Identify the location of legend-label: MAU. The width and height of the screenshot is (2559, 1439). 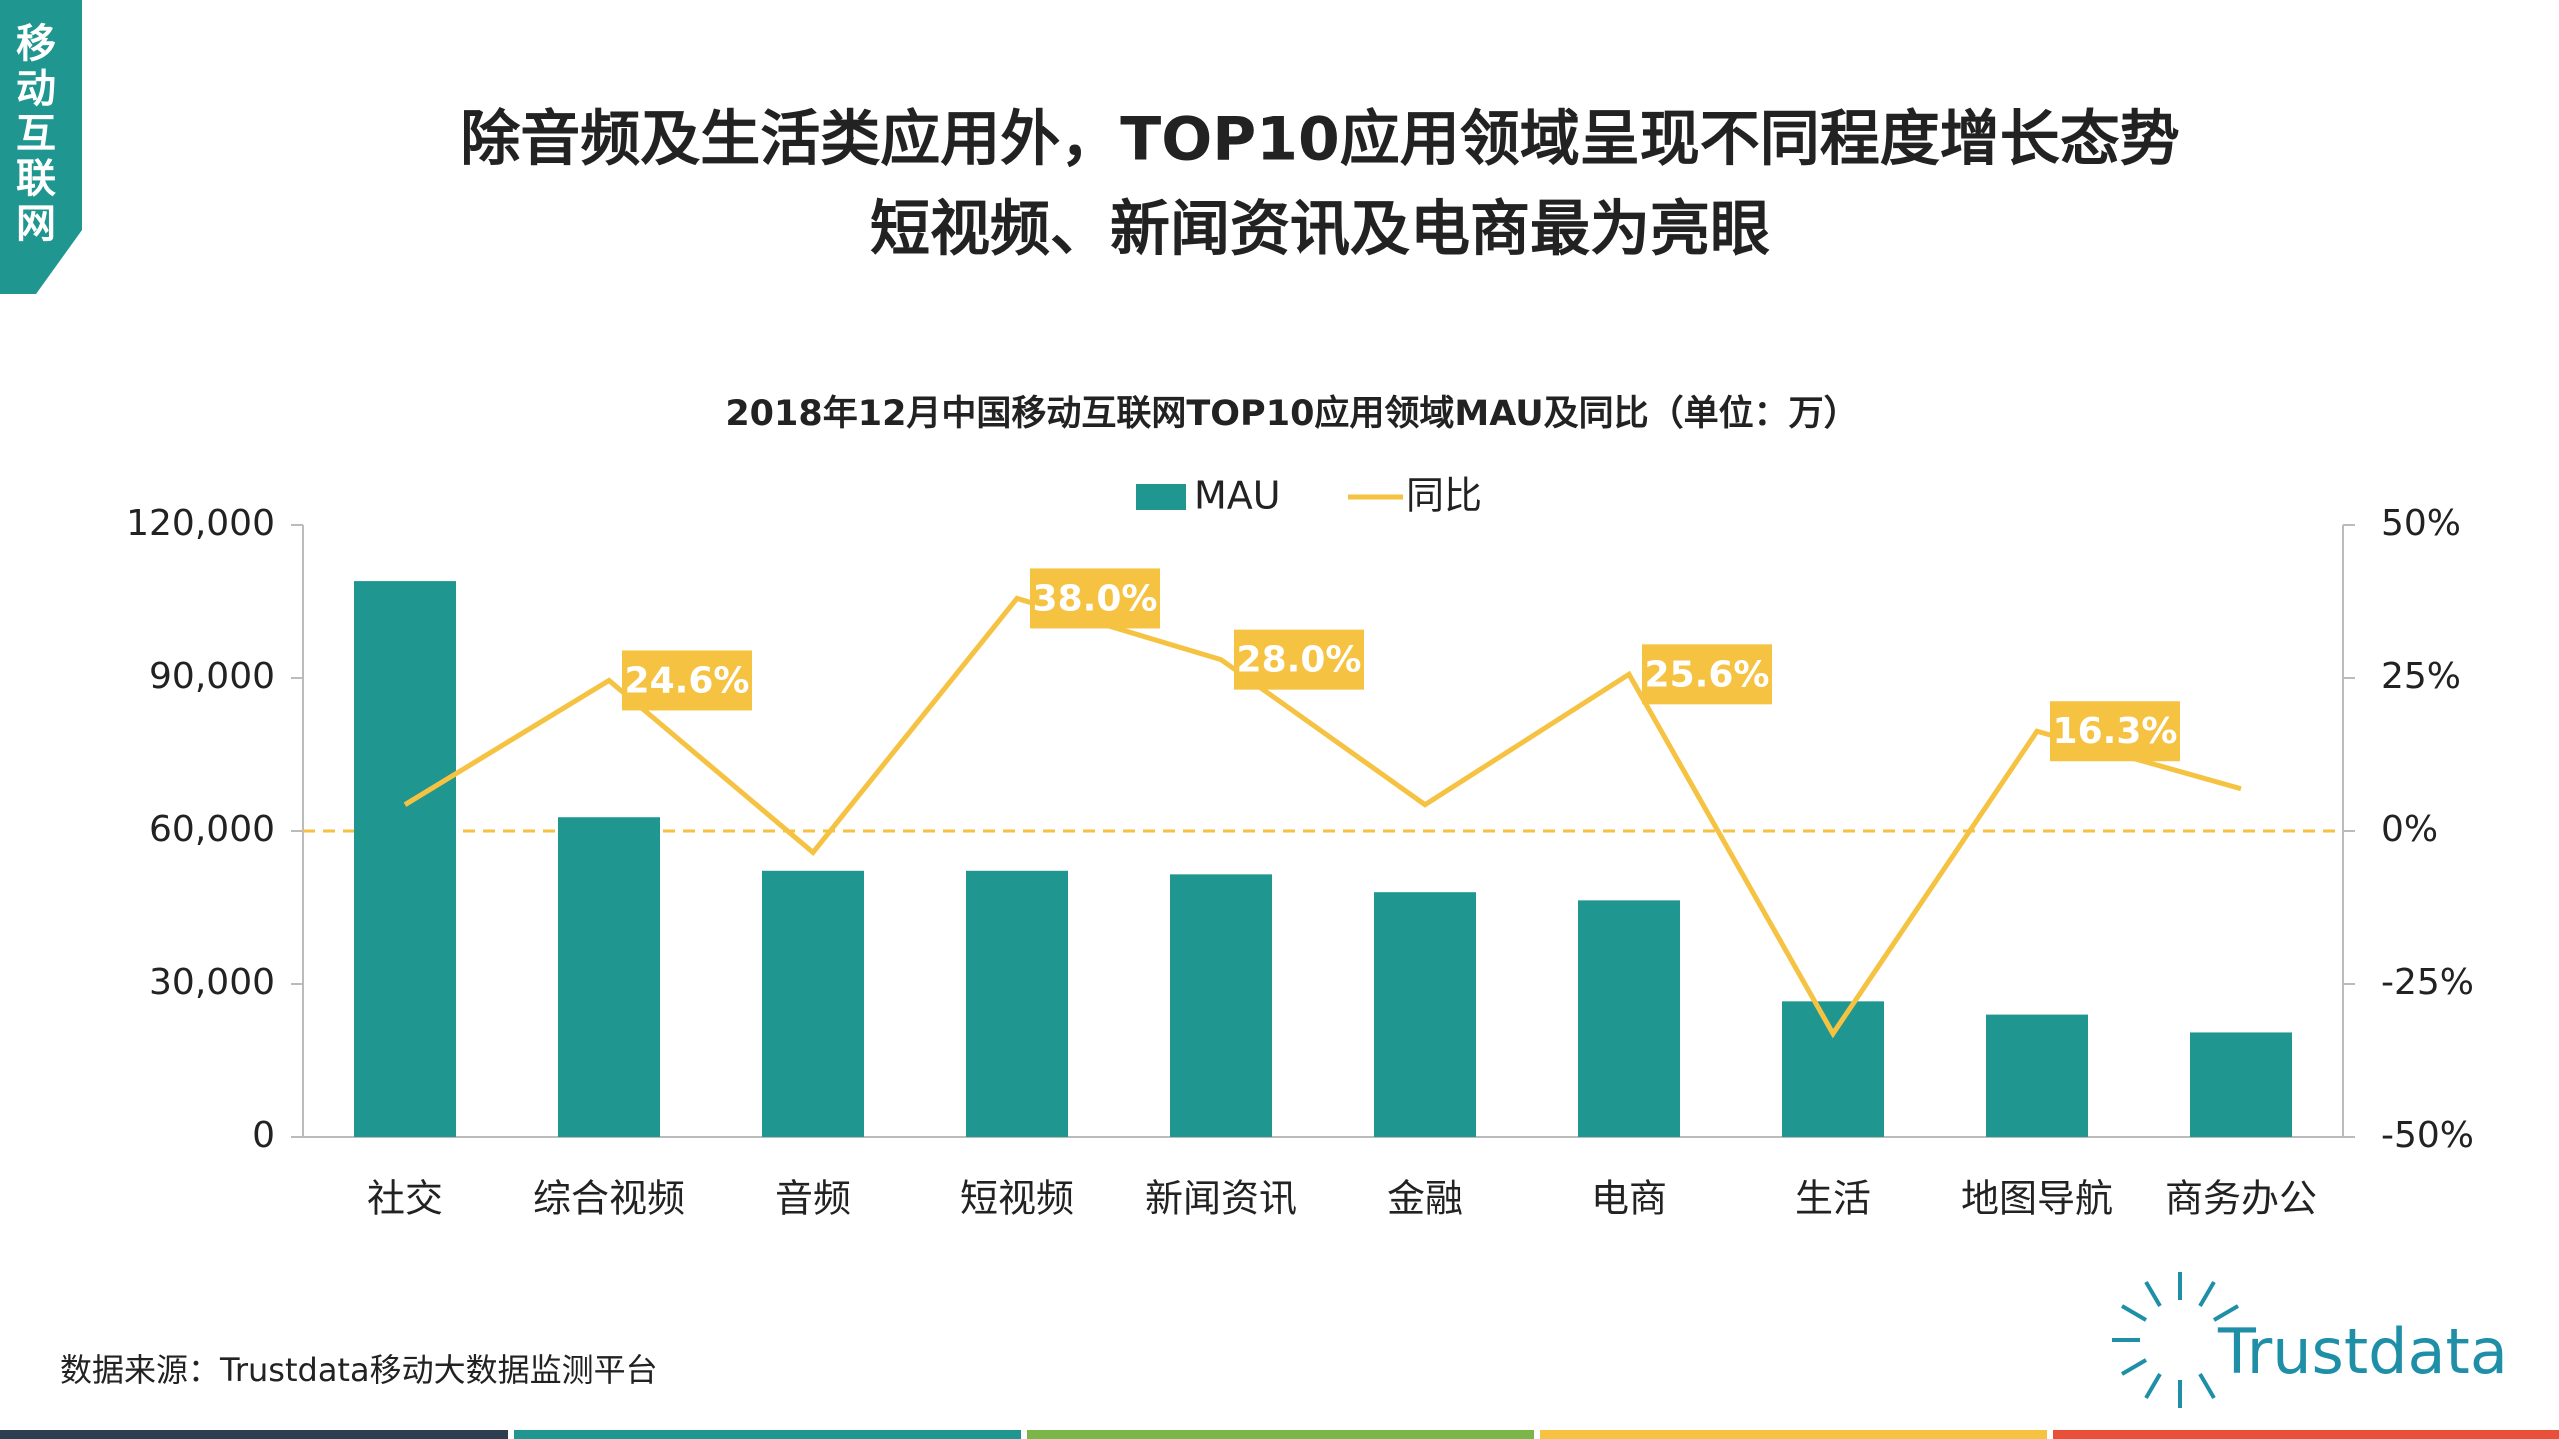
(1237, 496).